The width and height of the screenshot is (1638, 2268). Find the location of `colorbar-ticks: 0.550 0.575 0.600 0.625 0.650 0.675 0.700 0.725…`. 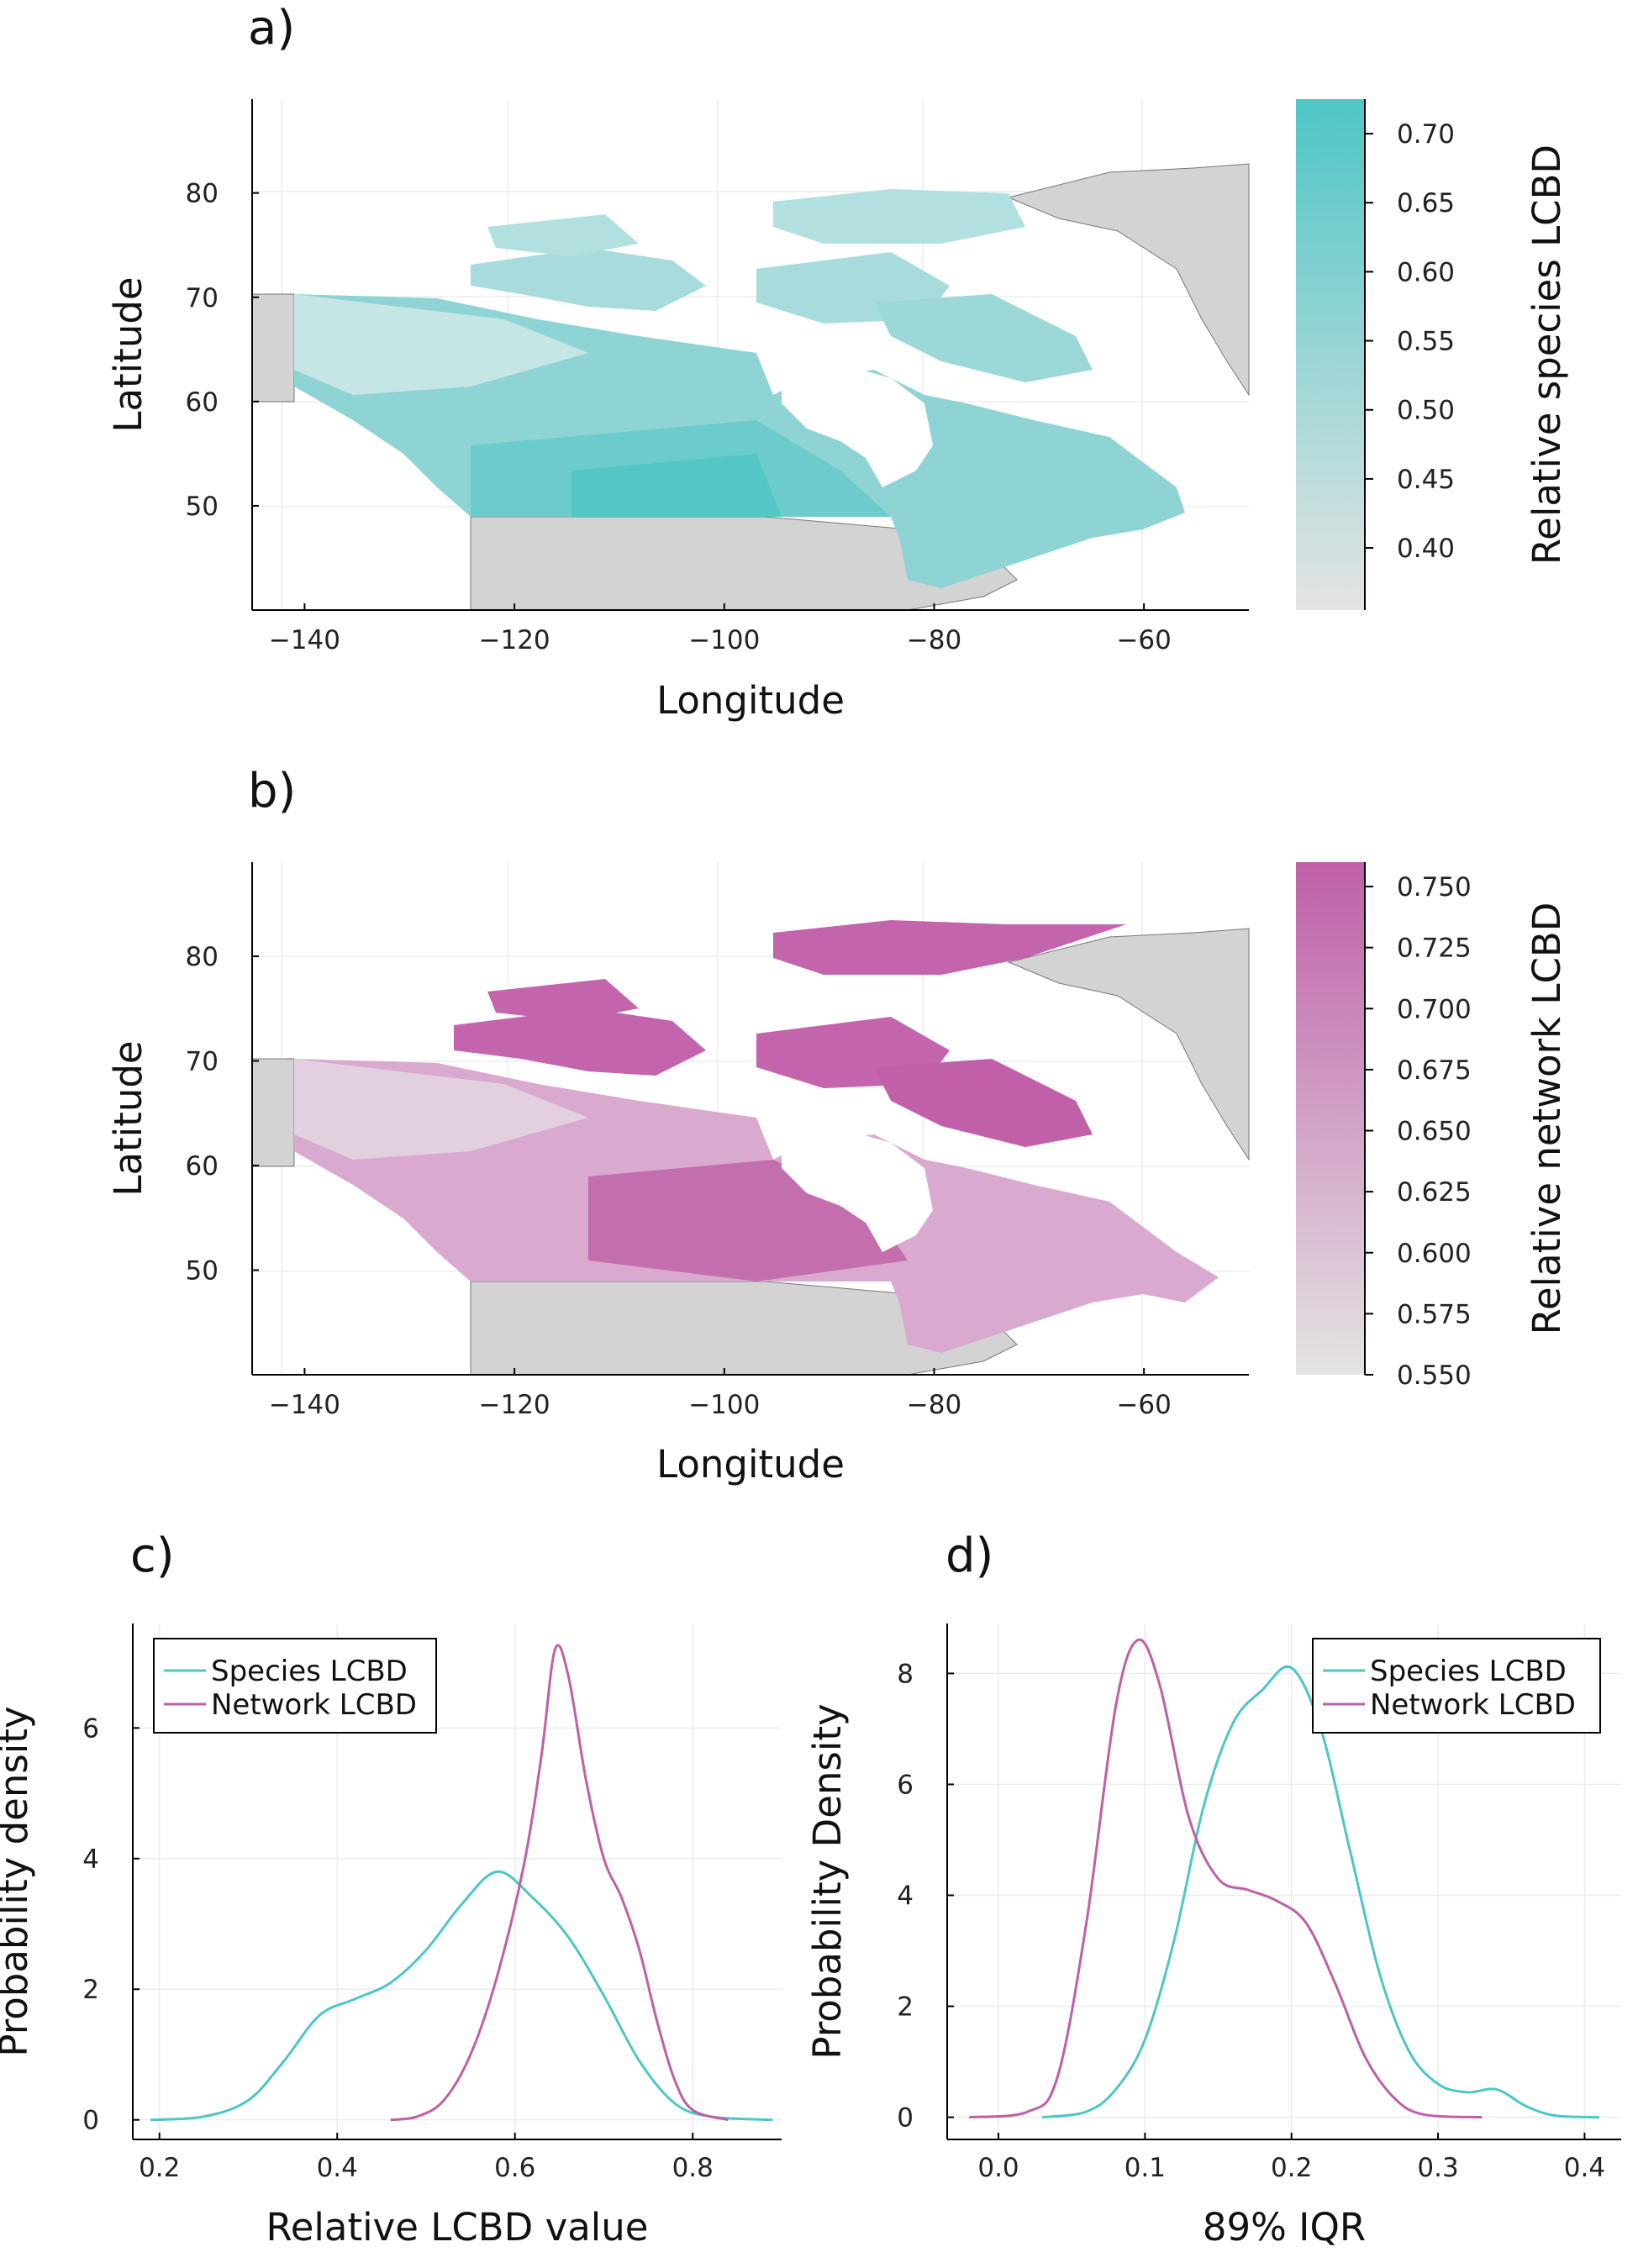

colorbar-ticks: 0.550 0.575 0.600 0.625 0.650 0.675 0.700 0.725… is located at coordinates (1418, 1131).